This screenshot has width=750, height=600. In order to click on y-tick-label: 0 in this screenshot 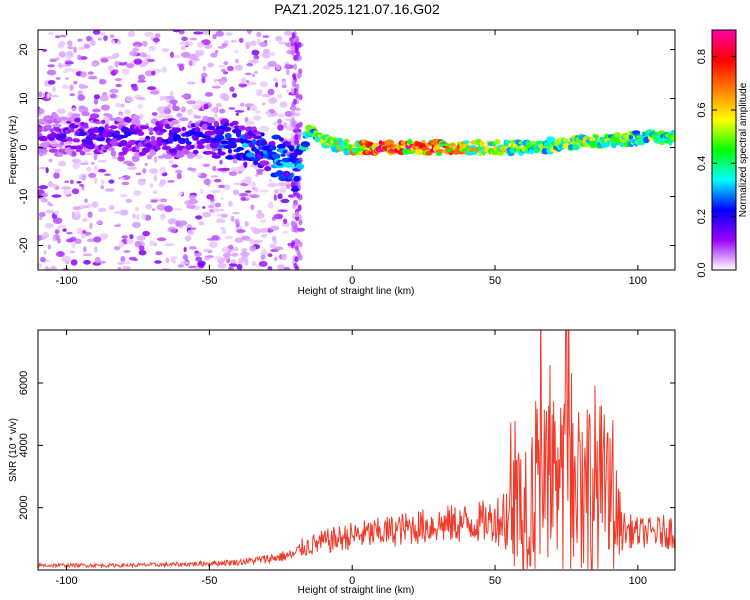, I will do `click(24, 147)`.